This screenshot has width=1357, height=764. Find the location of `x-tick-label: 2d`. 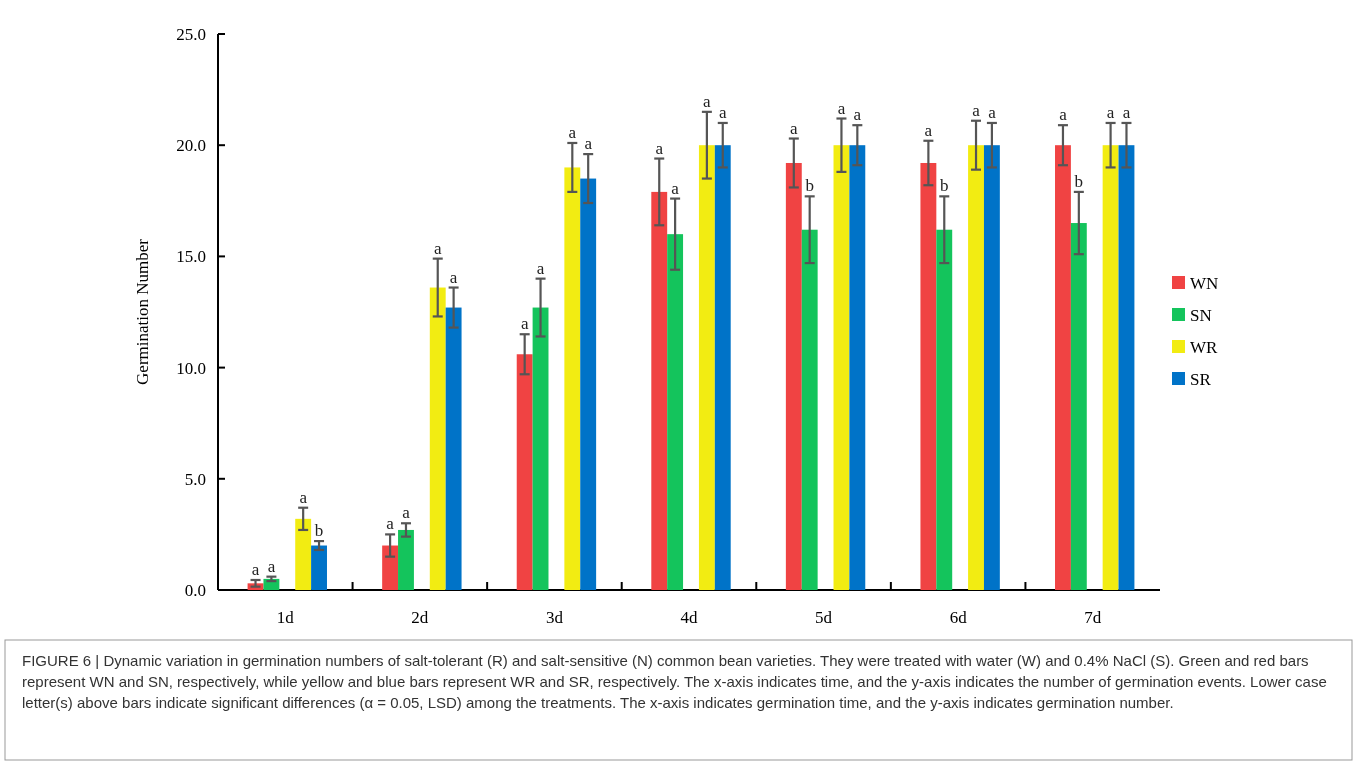

x-tick-label: 2d is located at coordinates (420, 617).